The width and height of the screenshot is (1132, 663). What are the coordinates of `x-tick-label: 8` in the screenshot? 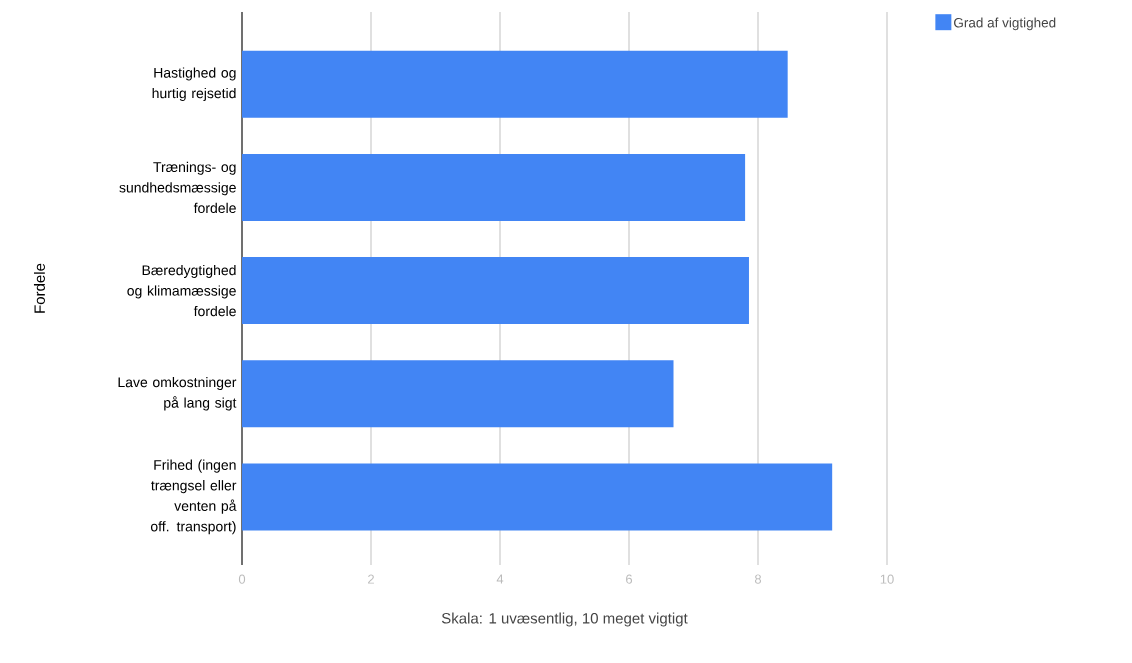 It's located at (758, 579).